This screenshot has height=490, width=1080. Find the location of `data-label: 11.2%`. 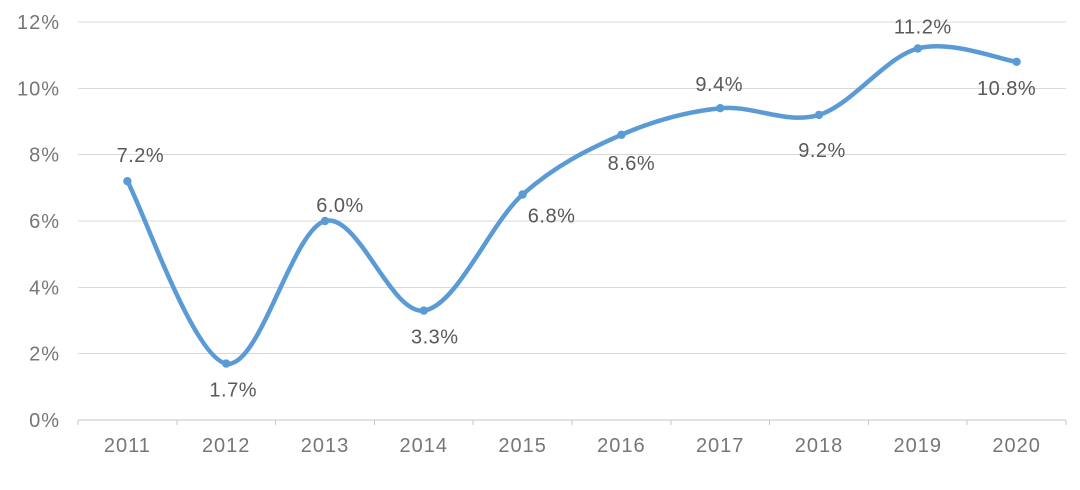

data-label: 11.2% is located at coordinates (923, 28).